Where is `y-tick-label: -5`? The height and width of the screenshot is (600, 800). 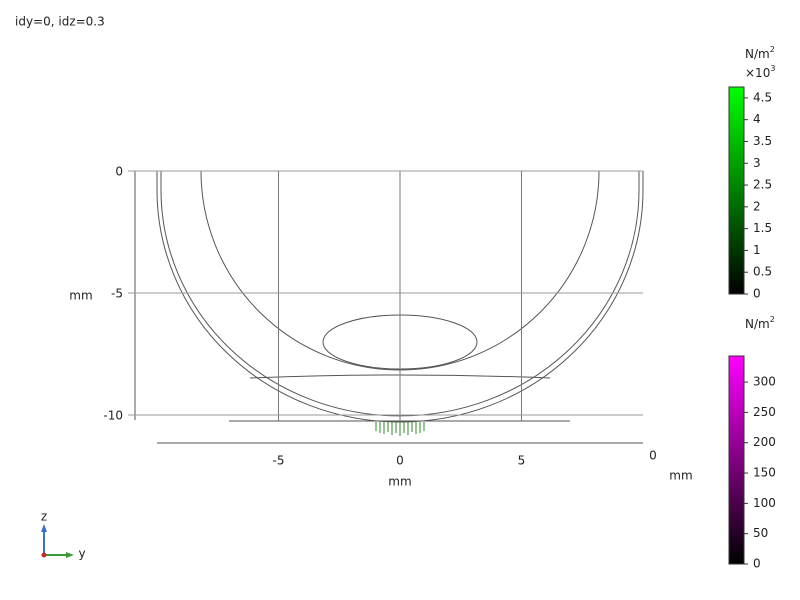 y-tick-label: -5 is located at coordinates (117, 294).